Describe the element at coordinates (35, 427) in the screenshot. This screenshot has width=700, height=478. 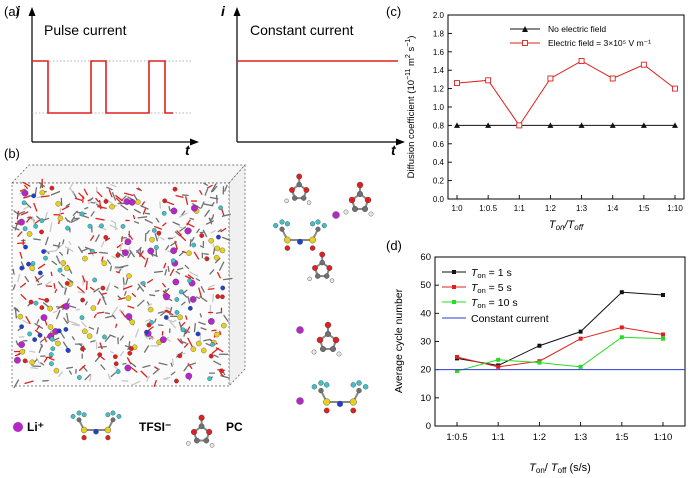
I see `legend-li-label: Li⁺` at that location.